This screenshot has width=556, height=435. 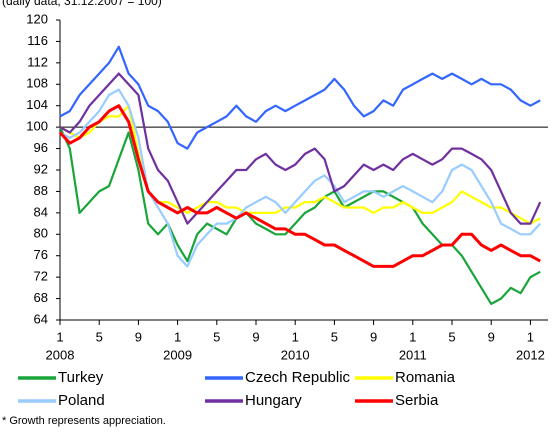 I want to click on x-year-label: 2010, so click(x=295, y=354).